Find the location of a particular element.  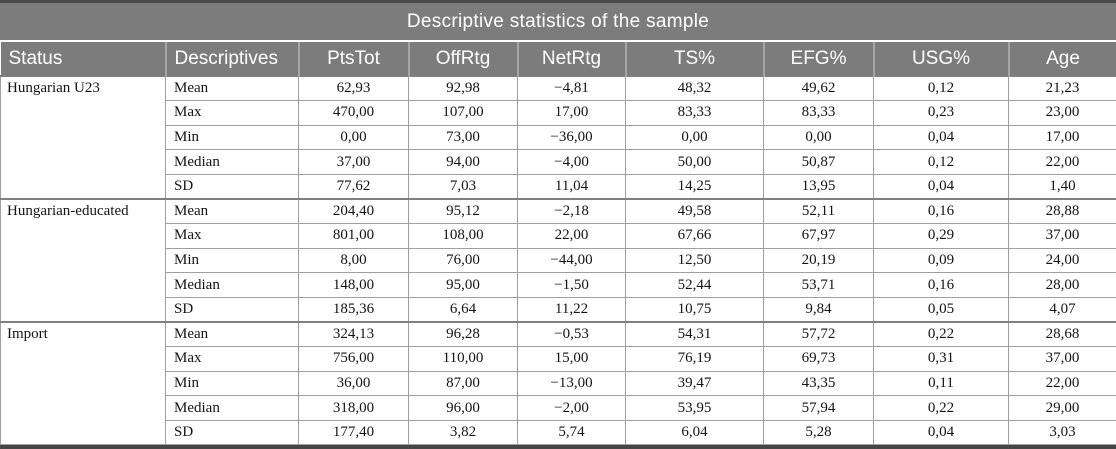

value-cell: 8,00 is located at coordinates (353, 260).